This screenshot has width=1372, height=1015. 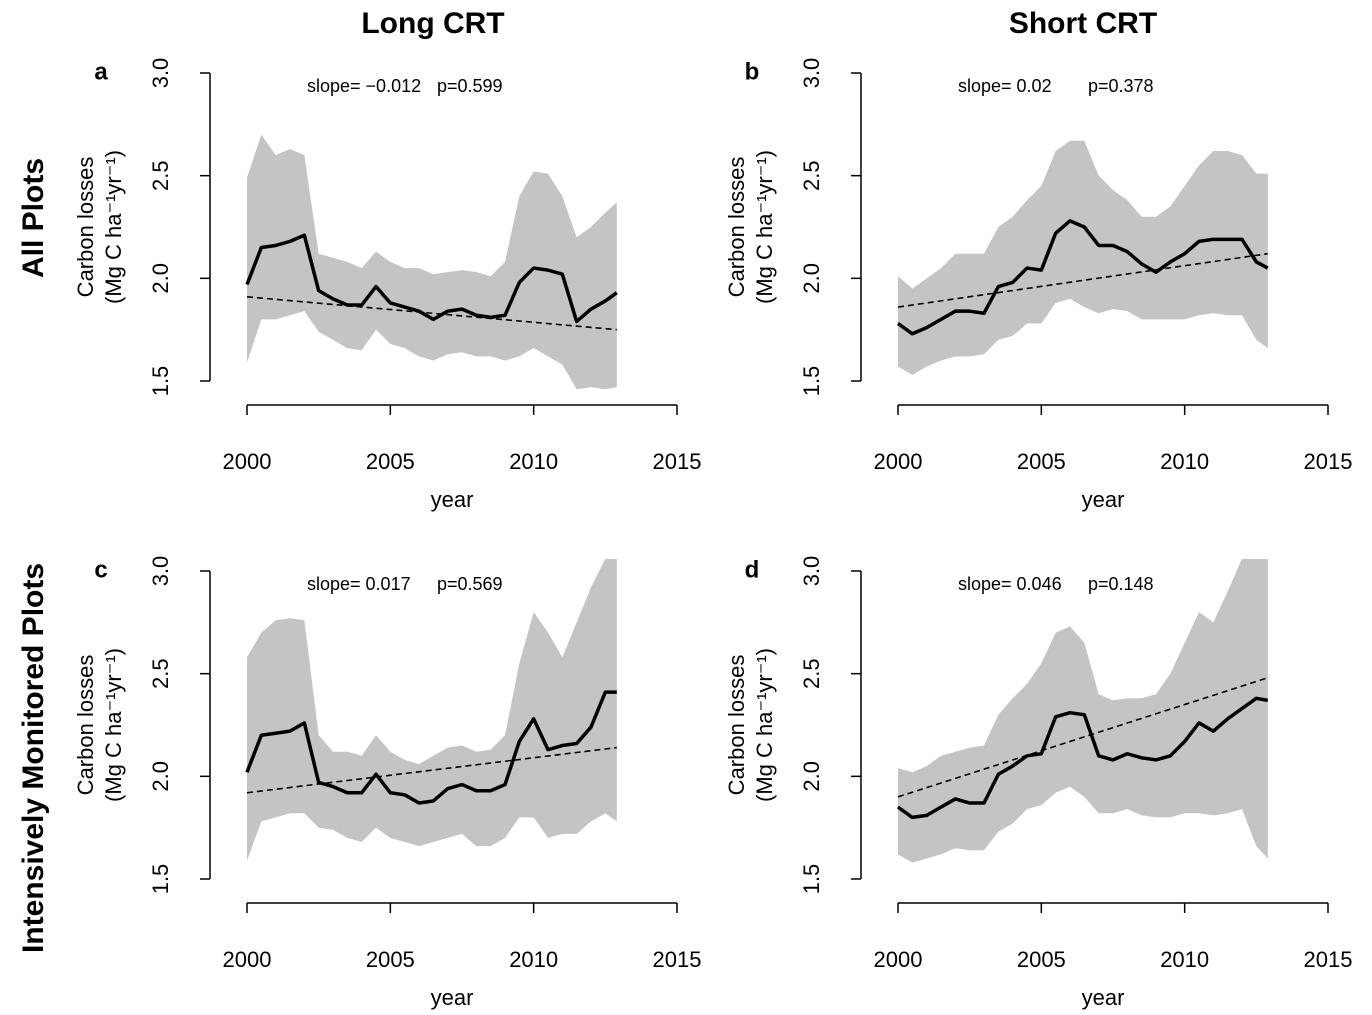 What do you see at coordinates (100, 569) in the screenshot?
I see `panel-letter: c` at bounding box center [100, 569].